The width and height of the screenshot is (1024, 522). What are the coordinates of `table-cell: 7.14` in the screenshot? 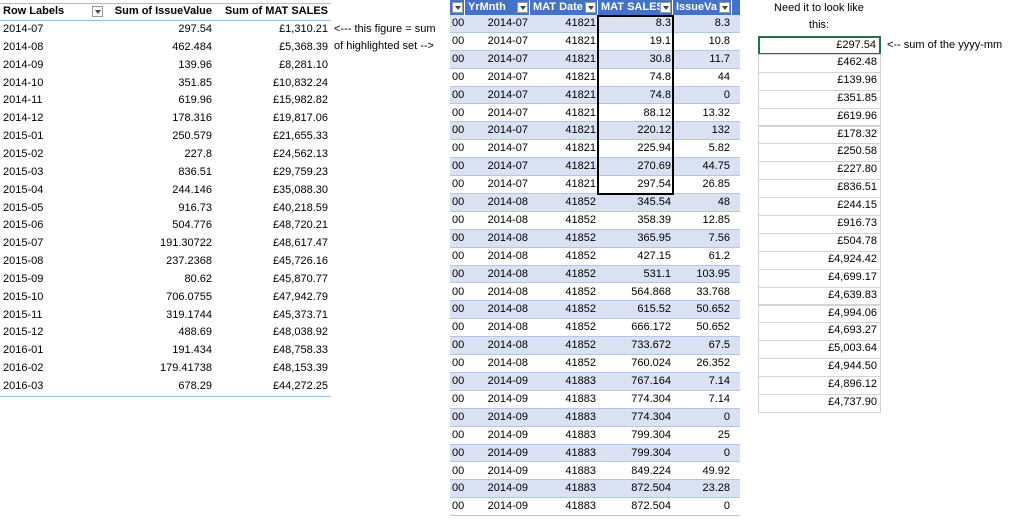 It's located at (719, 398).